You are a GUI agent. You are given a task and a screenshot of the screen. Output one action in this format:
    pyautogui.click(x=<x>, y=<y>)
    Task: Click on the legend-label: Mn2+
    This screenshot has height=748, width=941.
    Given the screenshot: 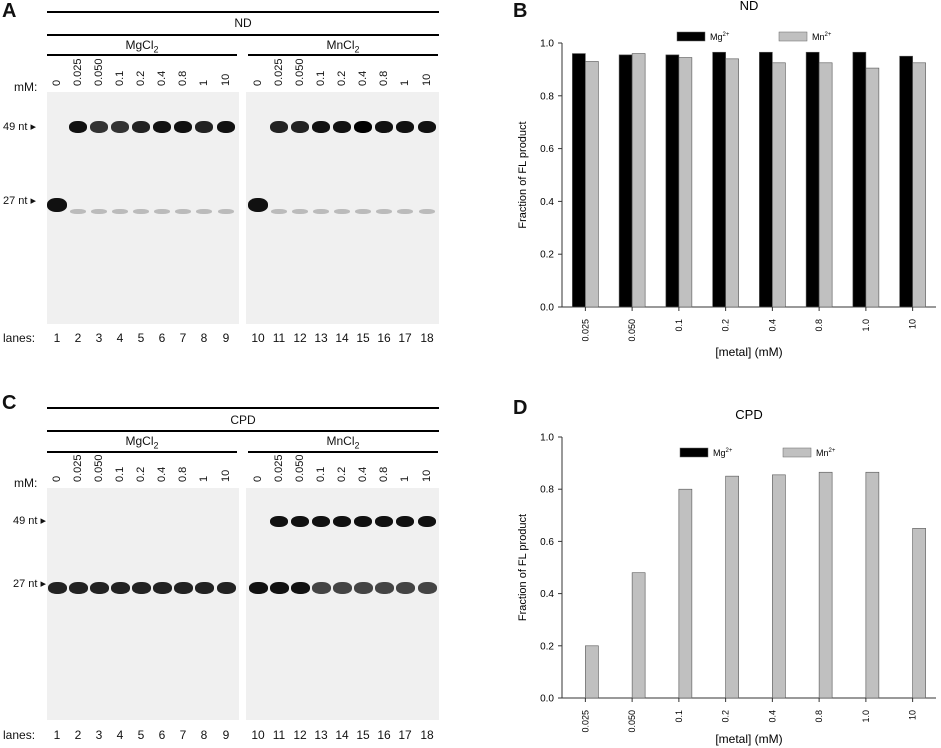 What is the action you would take?
    pyautogui.click(x=826, y=453)
    